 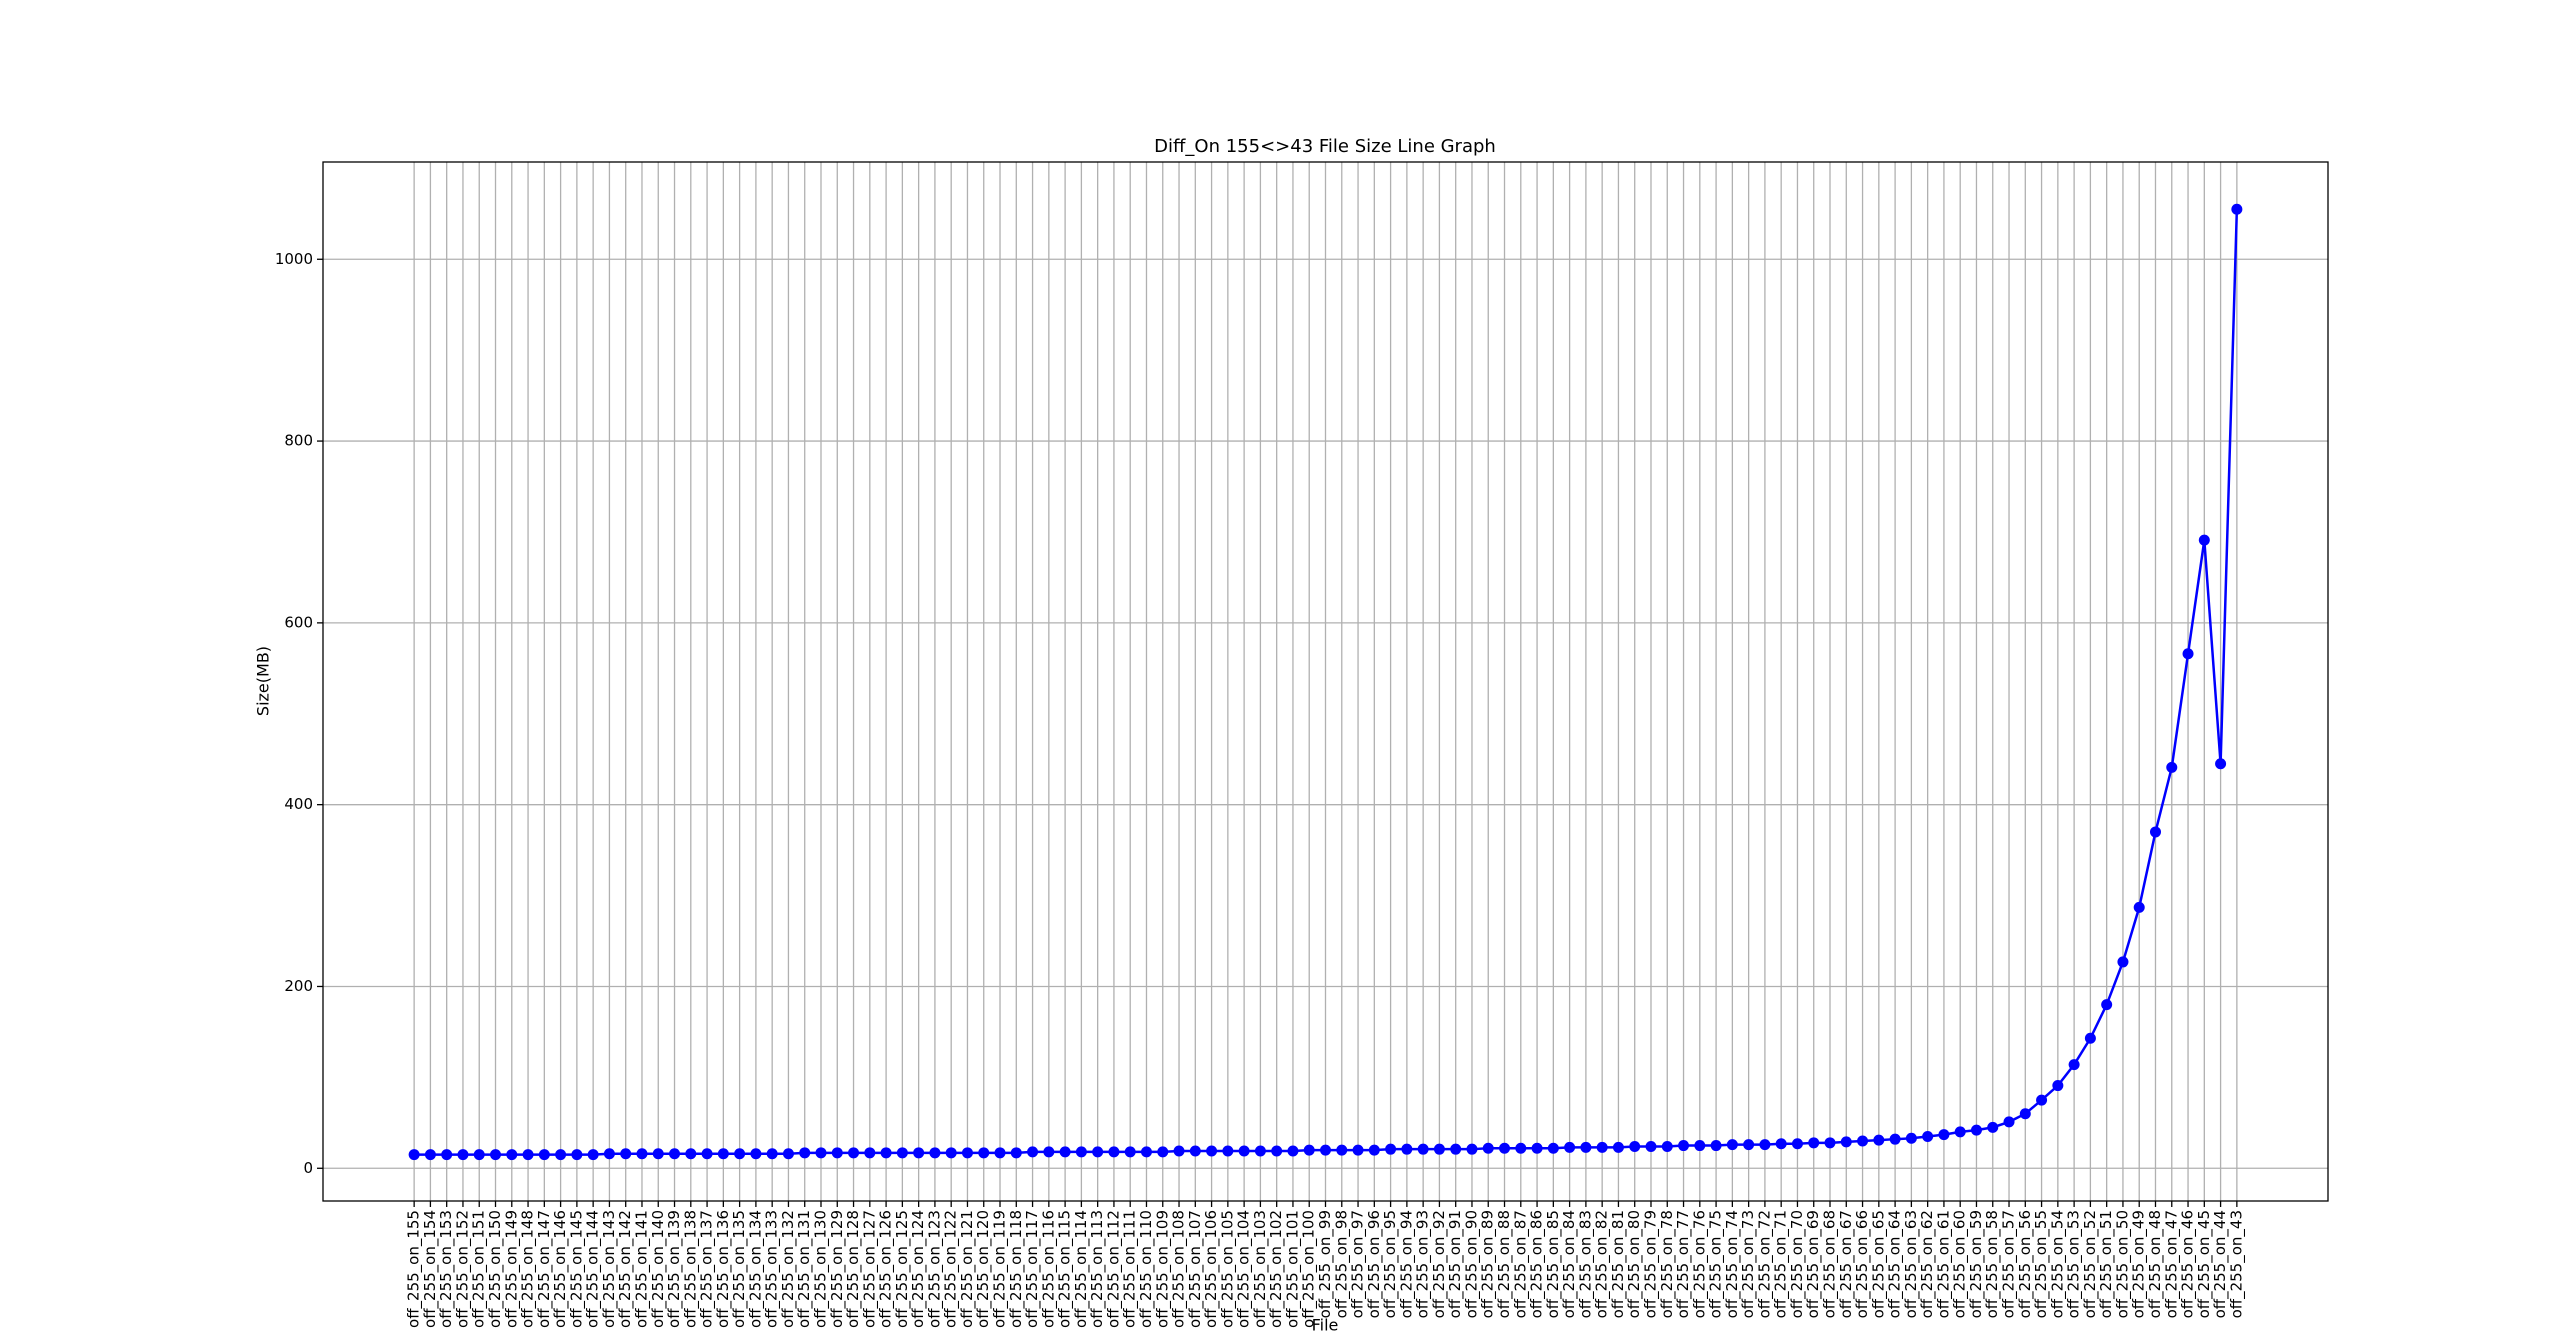 I want to click on x-tick-label: off_255_on_70, so click(x=1797, y=1264).